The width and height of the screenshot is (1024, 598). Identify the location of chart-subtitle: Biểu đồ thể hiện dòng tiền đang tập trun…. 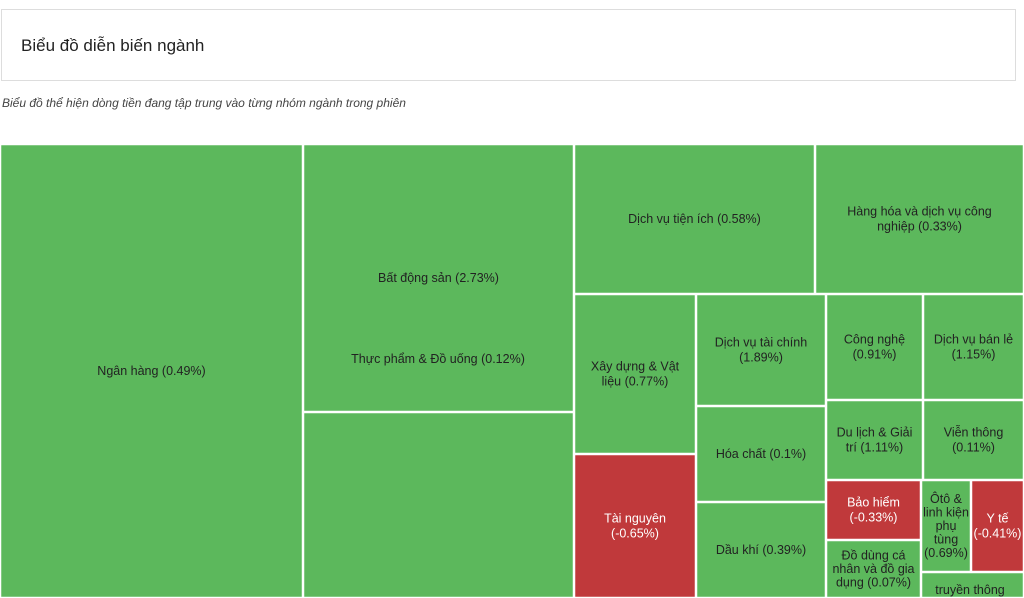
(204, 103).